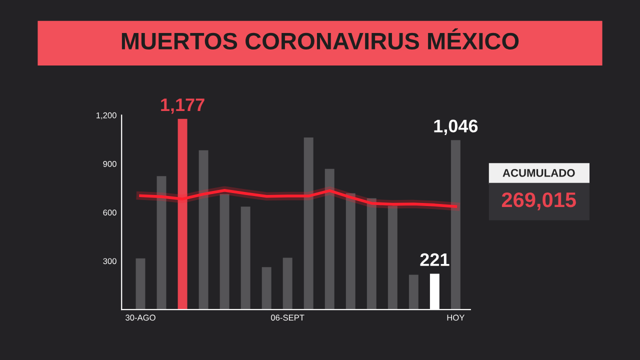 The height and width of the screenshot is (360, 640). Describe the element at coordinates (435, 259) in the screenshot. I see `data-label: 221` at that location.